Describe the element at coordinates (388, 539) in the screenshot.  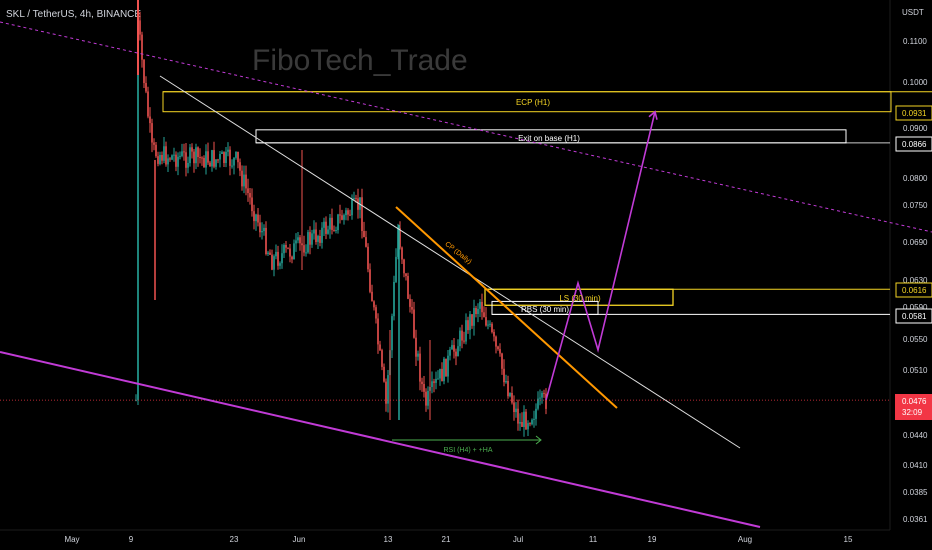
I see `time-tick: 13` at that location.